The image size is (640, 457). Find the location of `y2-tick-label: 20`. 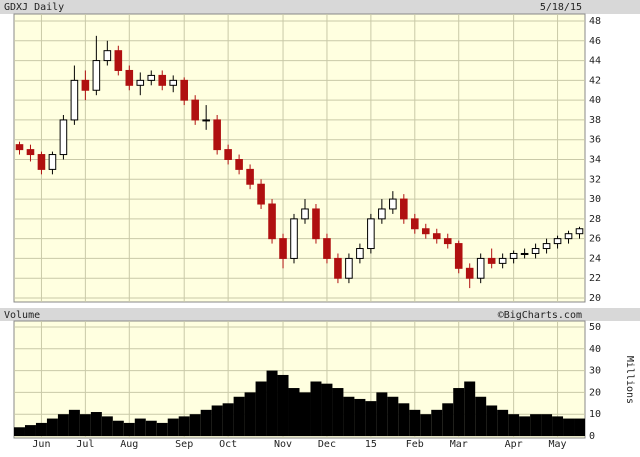

y2-tick-label: 20 is located at coordinates (595, 392).